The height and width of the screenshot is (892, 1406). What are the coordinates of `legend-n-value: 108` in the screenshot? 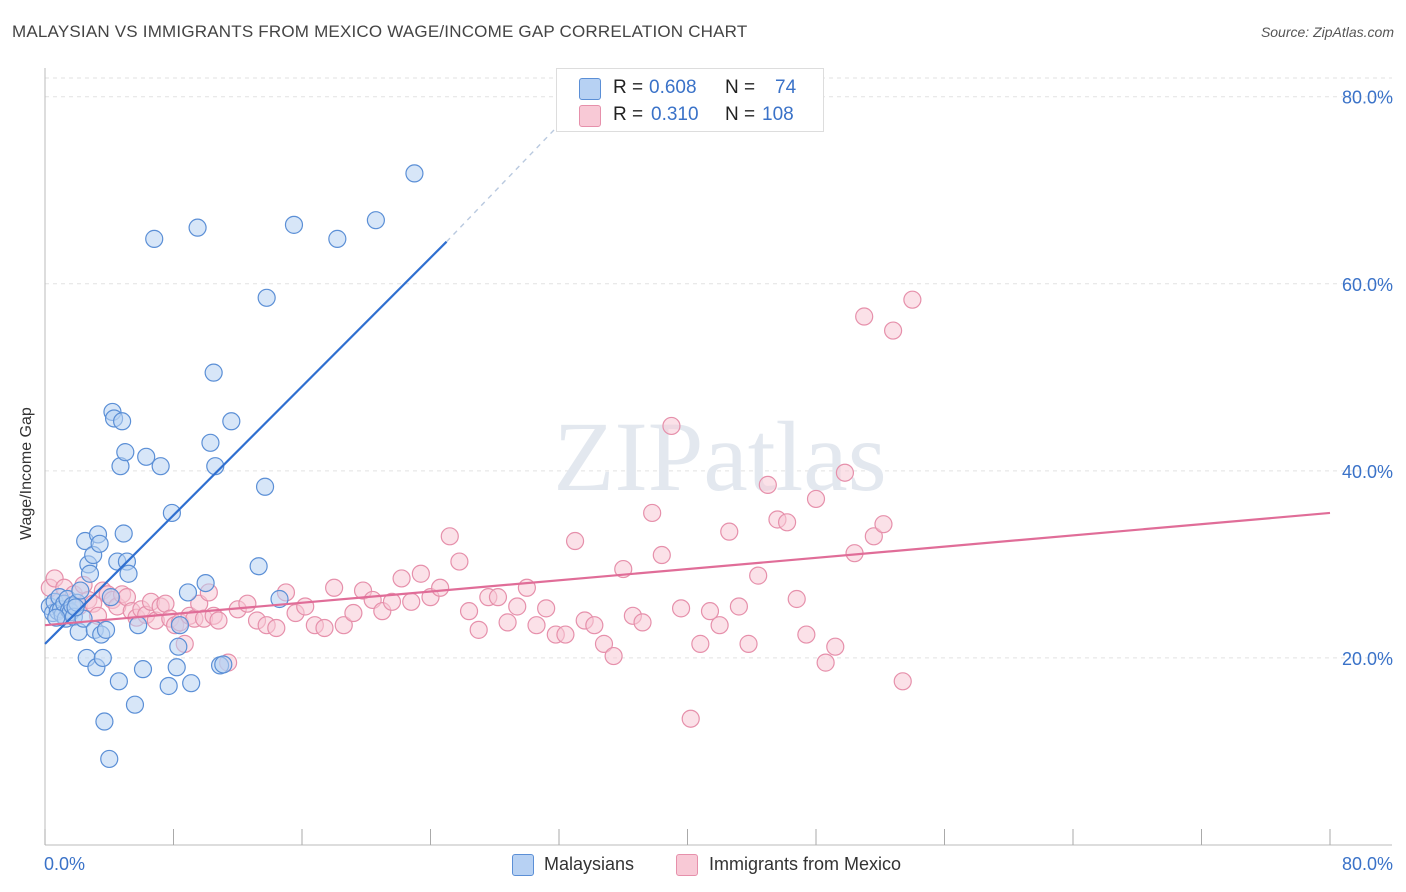 It's located at (778, 114).